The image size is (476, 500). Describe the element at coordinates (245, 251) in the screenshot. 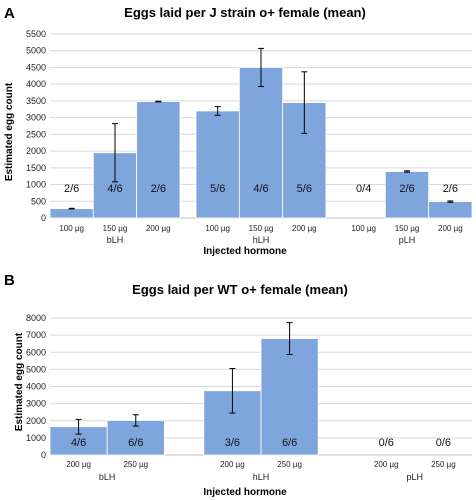

I see `panel-a-x-axis-title: Injected hormone` at that location.